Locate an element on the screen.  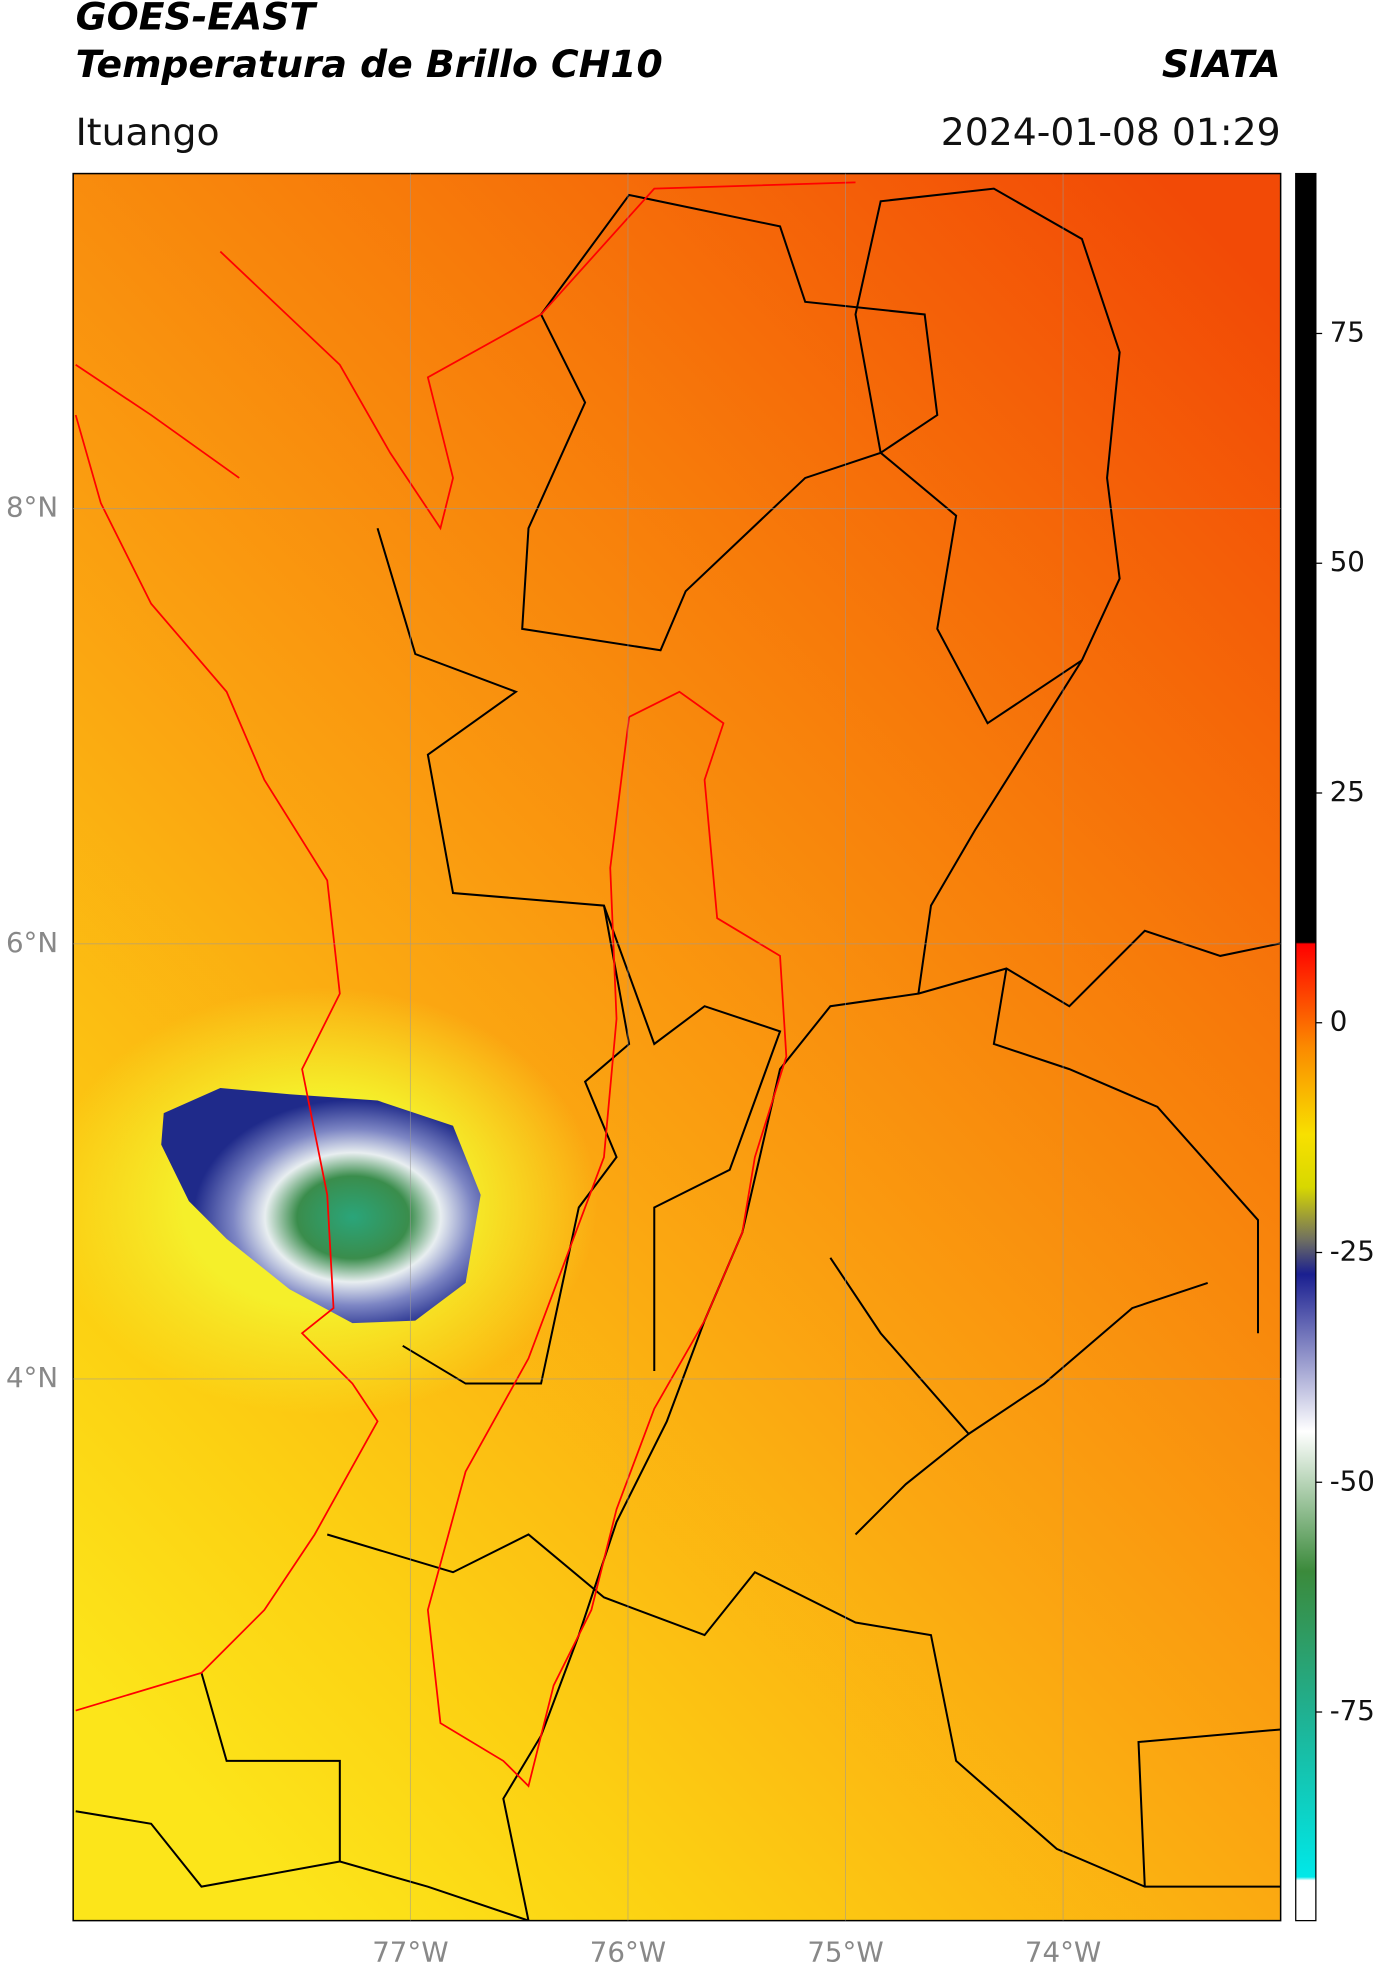
x-tick-label: 75°W is located at coordinates (845, 1951).